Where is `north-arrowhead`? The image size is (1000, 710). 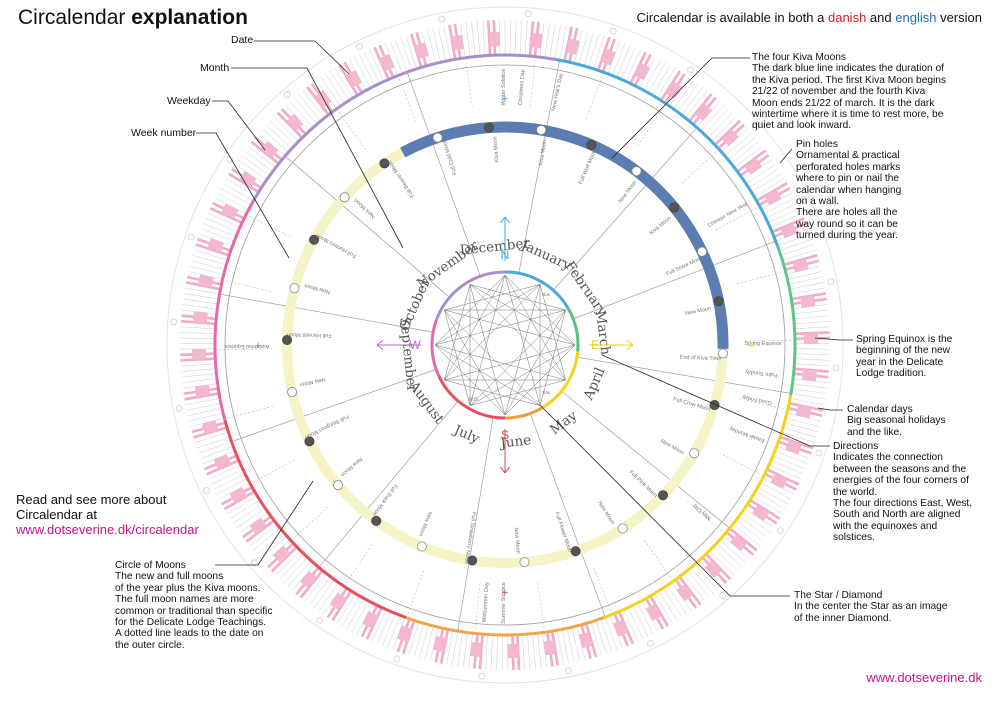
north-arrowhead is located at coordinates (505, 220).